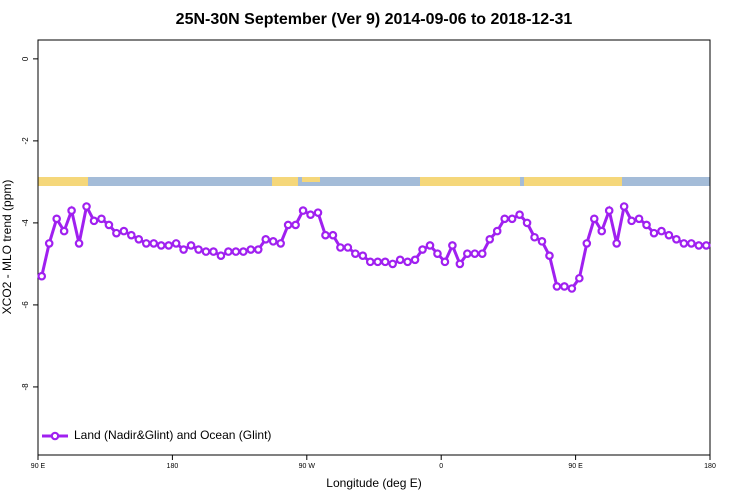  What do you see at coordinates (441, 466) in the screenshot?
I see `x-tick-label: 0` at bounding box center [441, 466].